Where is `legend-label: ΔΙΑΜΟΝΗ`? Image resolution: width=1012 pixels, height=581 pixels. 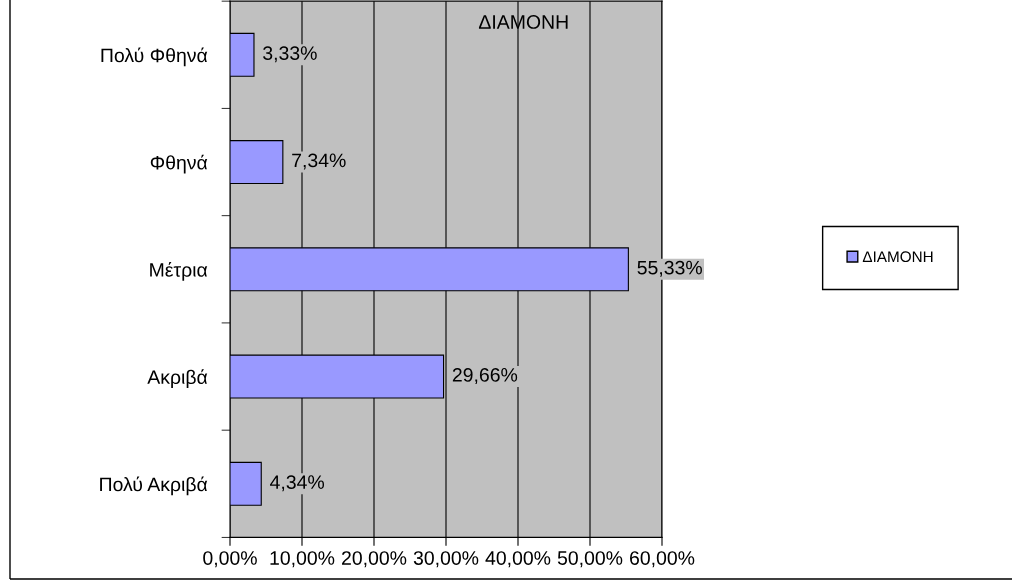 legend-label: ΔΙΑΜΟΝΗ is located at coordinates (897, 257).